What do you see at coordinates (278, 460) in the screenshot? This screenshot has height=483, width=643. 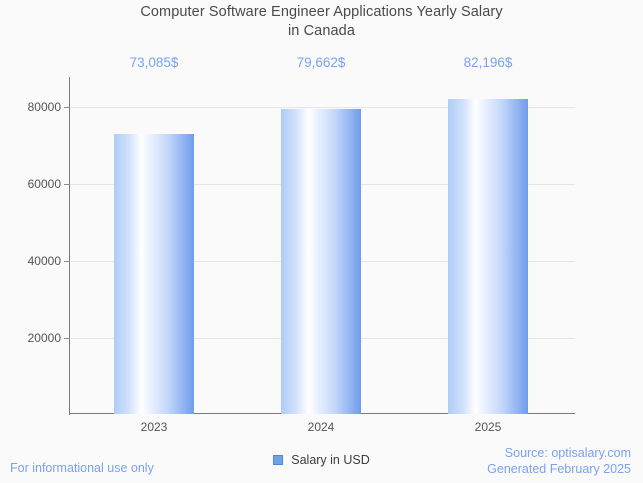 I see `legend-swatch-icon` at bounding box center [278, 460].